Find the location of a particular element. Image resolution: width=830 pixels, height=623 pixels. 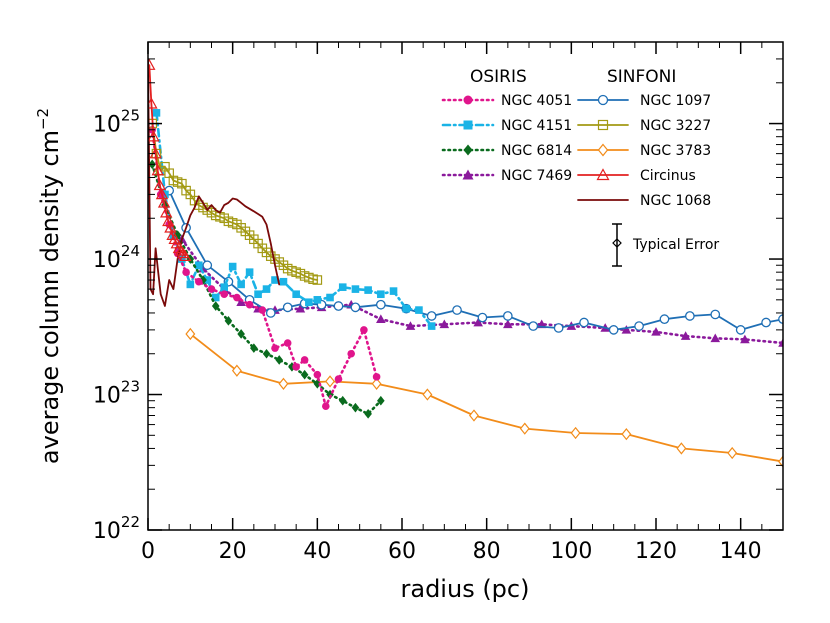

x-axis-label: radius (pc) is located at coordinates (465, 589).